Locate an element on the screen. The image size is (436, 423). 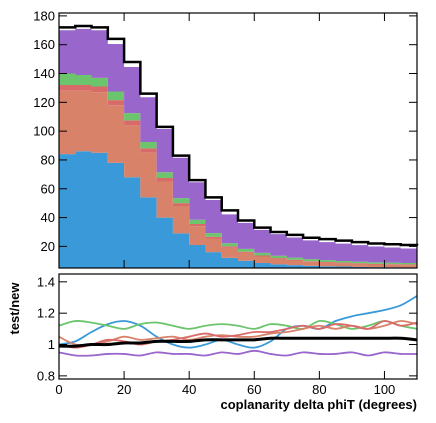
top-y-tick-label: 180 is located at coordinates (44, 15).